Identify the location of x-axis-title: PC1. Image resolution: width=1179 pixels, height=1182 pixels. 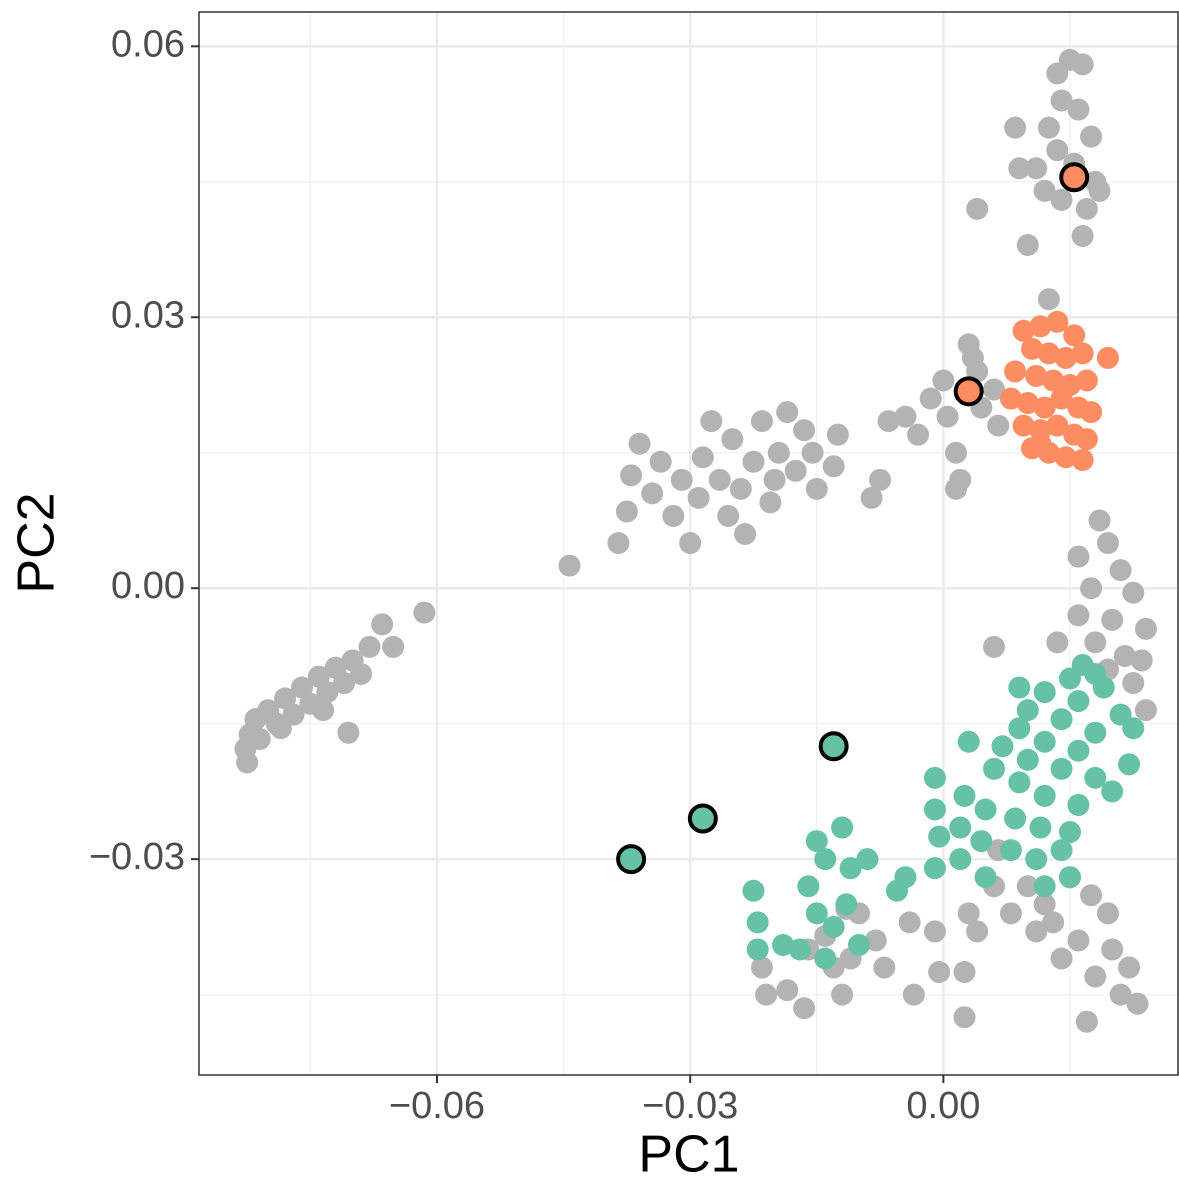
(688, 1154).